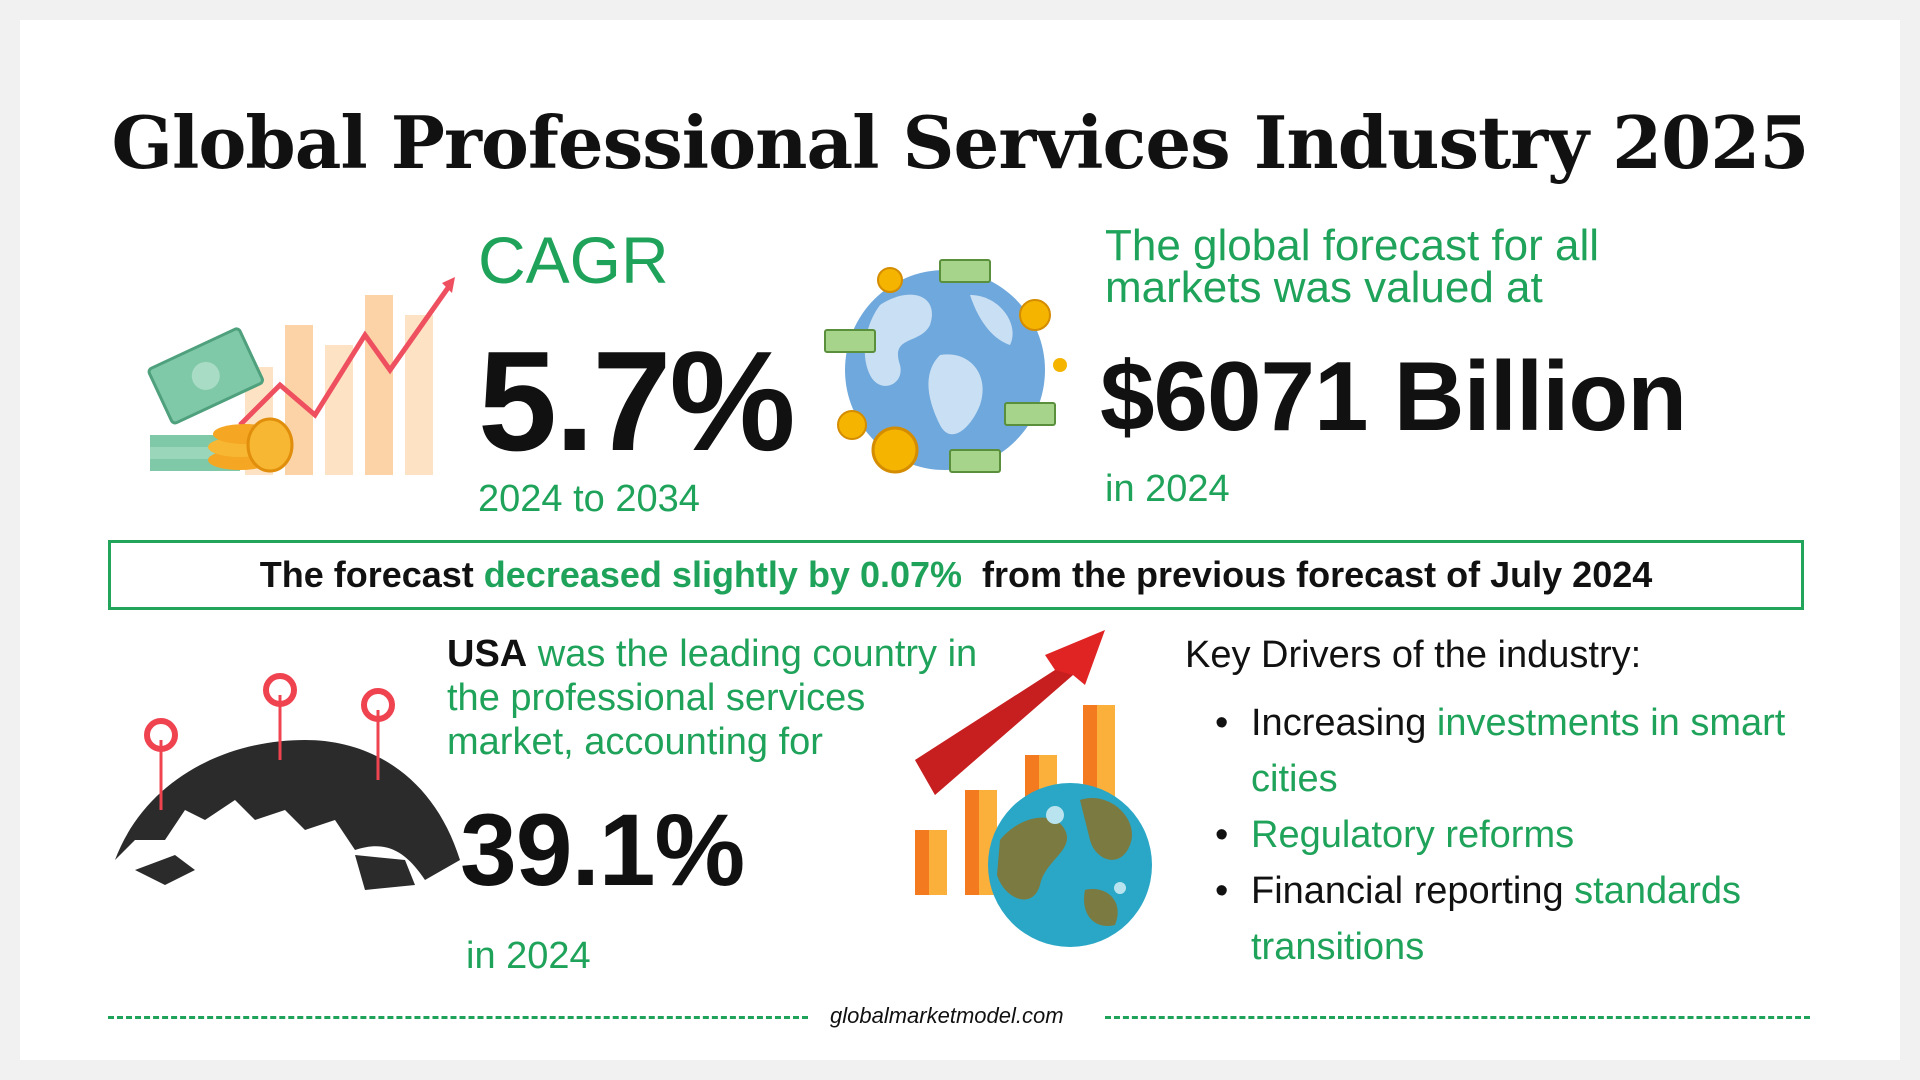 The image size is (1920, 1080). I want to click on driver-plain: Financial reporting, so click(1413, 891).